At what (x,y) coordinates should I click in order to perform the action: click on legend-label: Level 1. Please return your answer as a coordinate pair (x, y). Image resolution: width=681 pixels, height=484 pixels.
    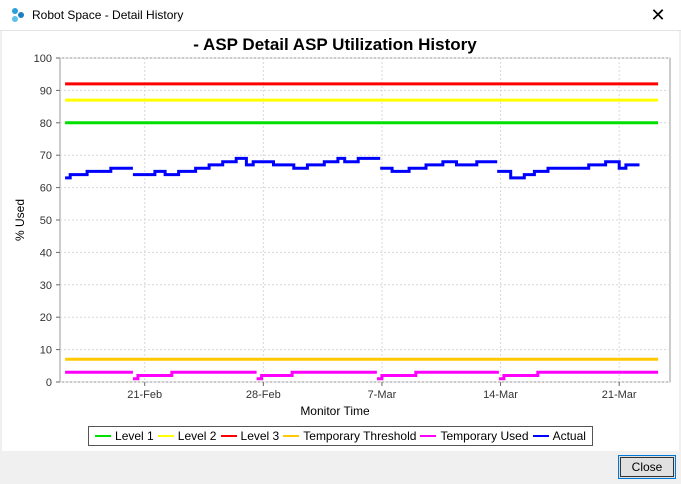
    Looking at the image, I should click on (134, 436).